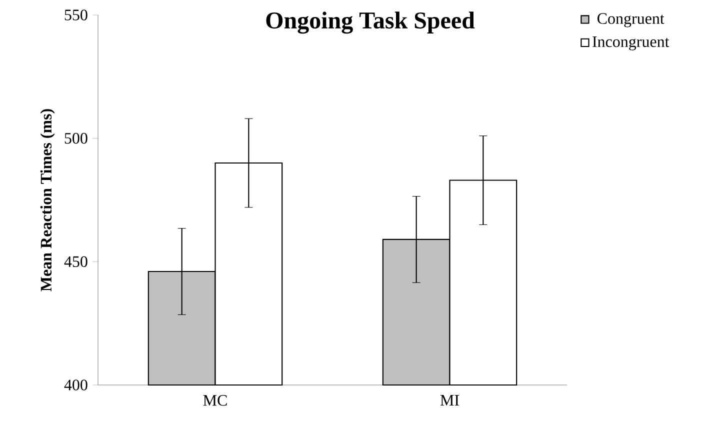  Describe the element at coordinates (215, 400) in the screenshot. I see `x-tick-label: MC` at that location.